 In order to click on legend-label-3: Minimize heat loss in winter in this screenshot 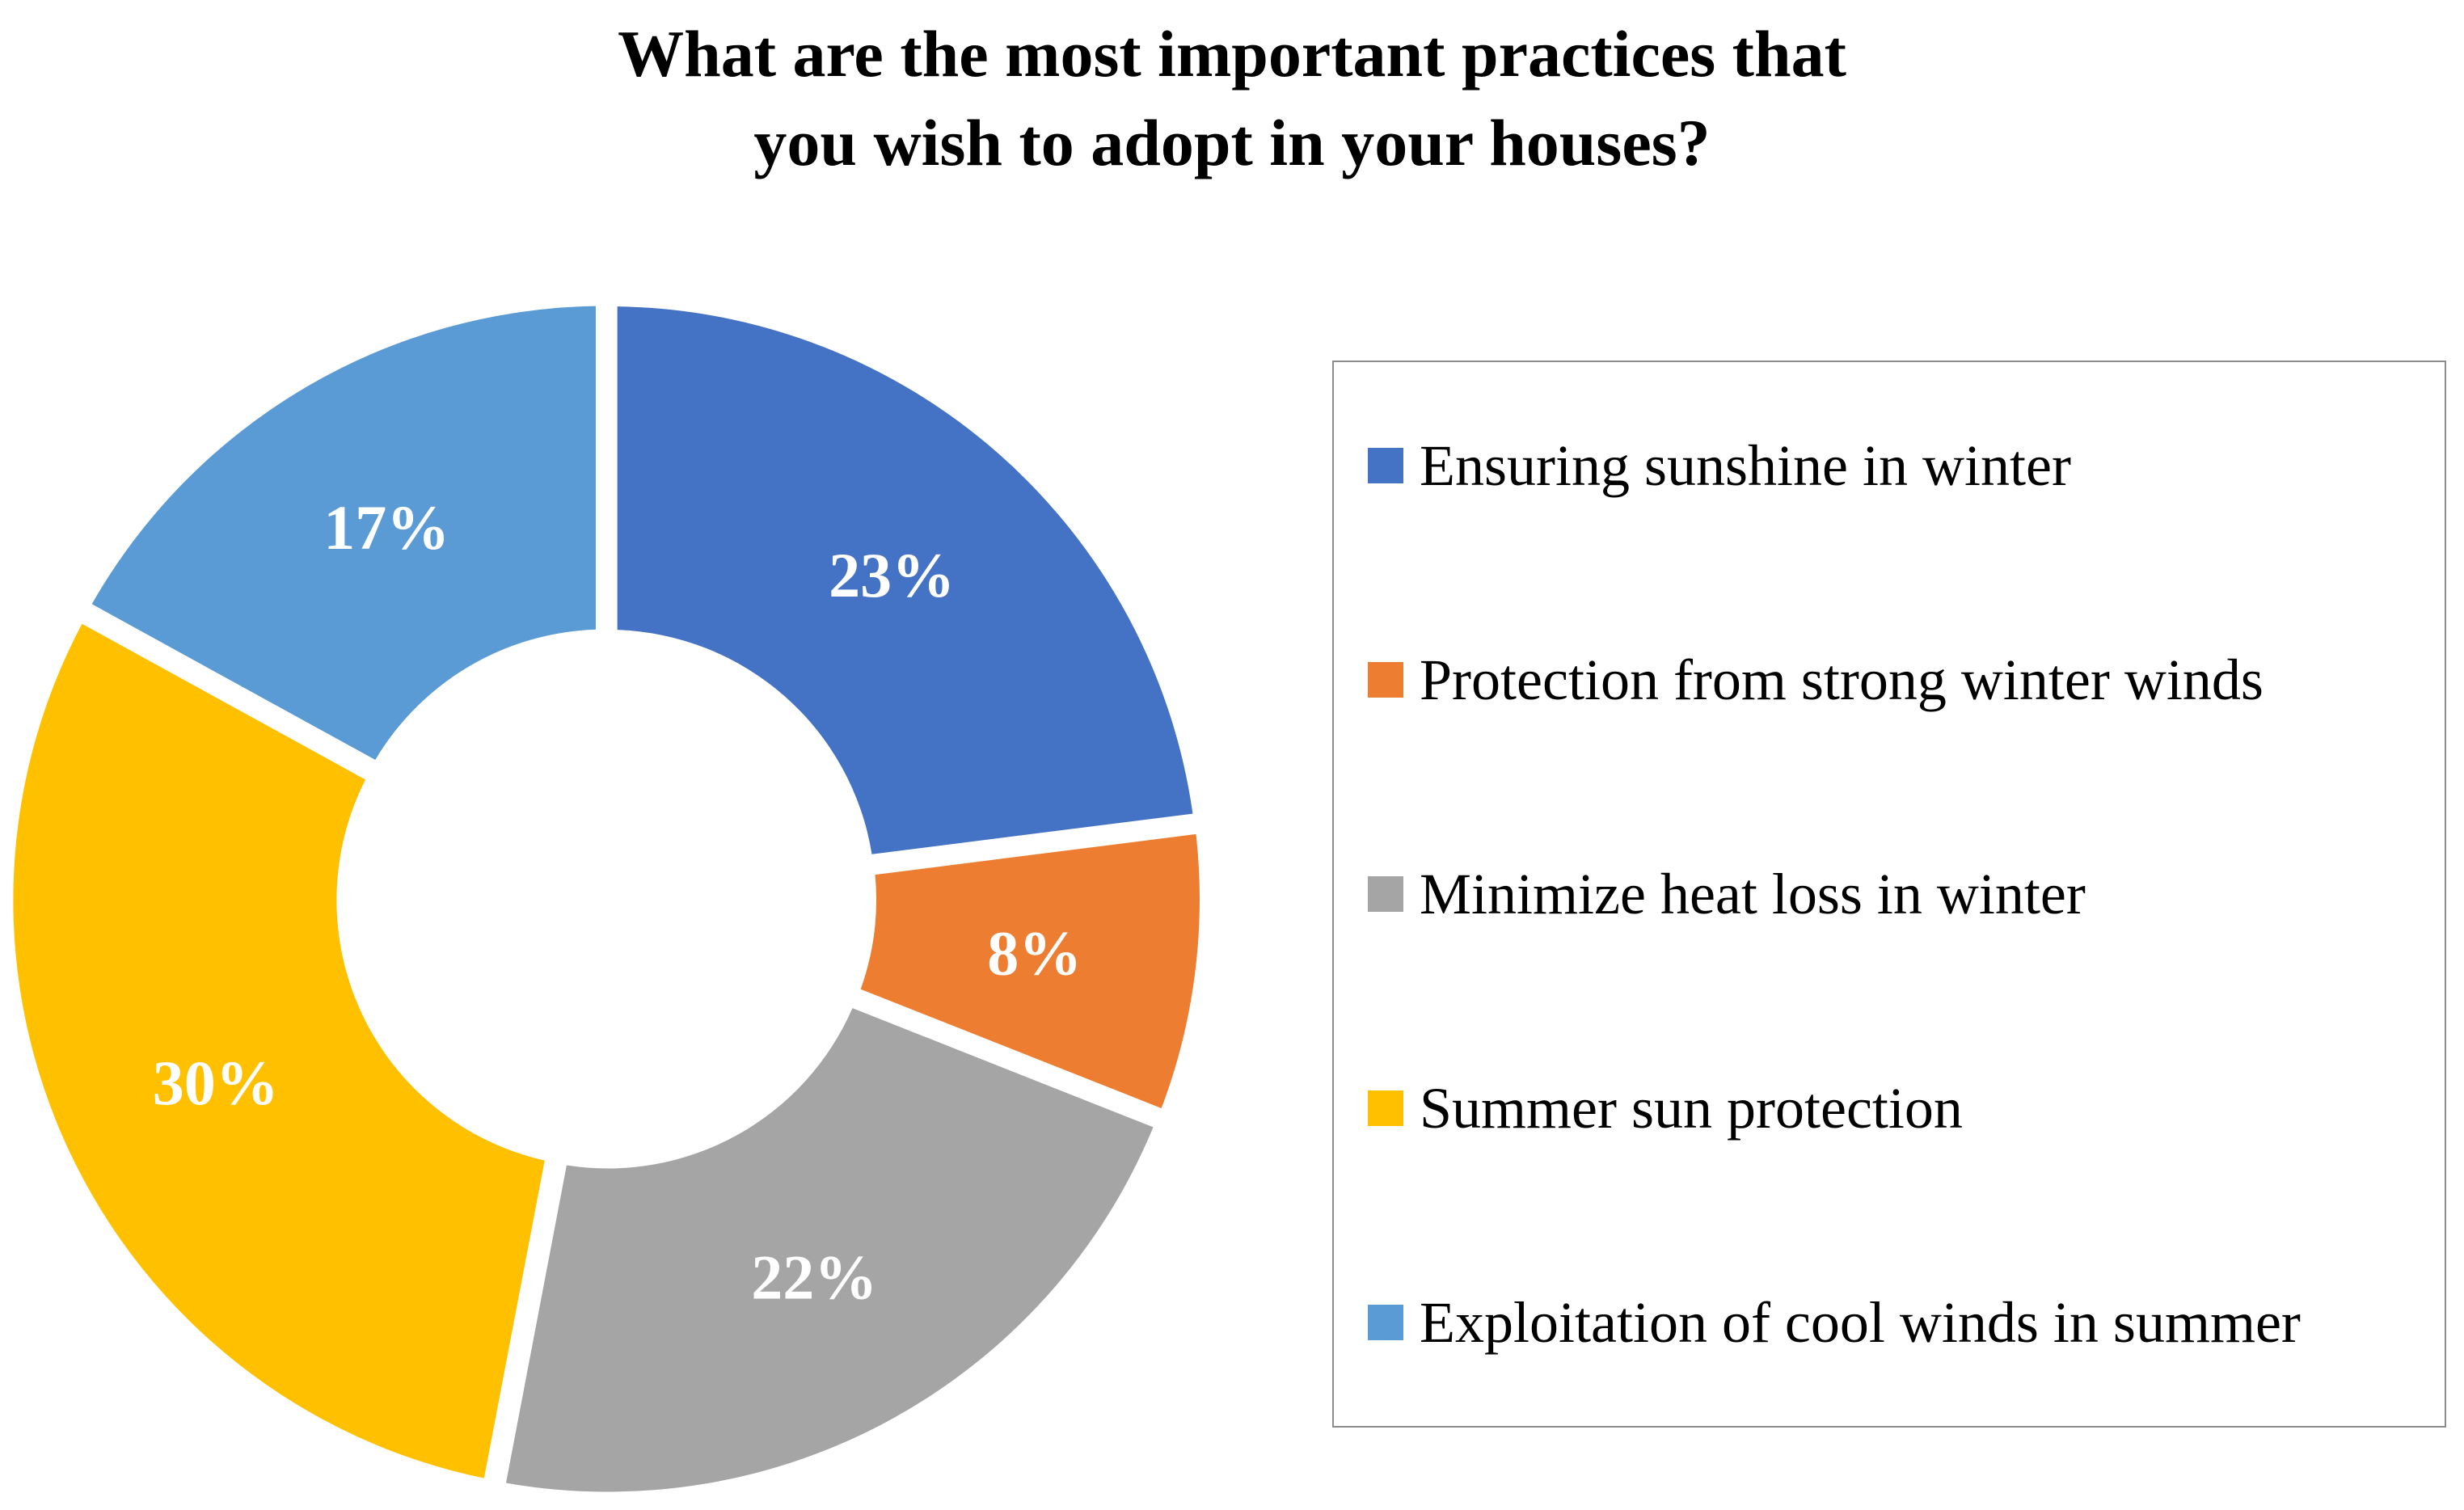, I will do `click(1753, 894)`.